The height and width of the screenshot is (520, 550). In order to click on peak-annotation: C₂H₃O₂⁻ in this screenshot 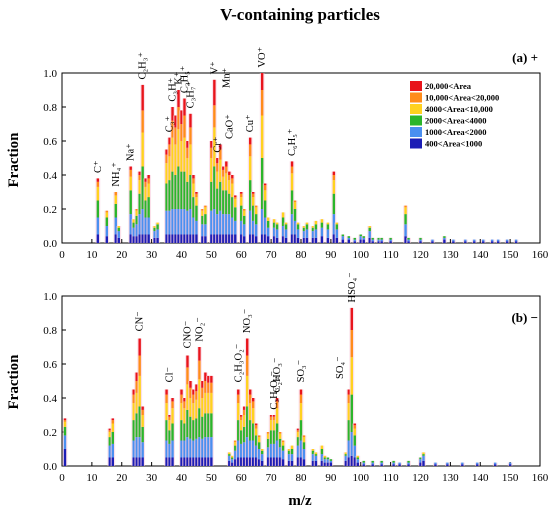, I will do `click(238, 362)`.